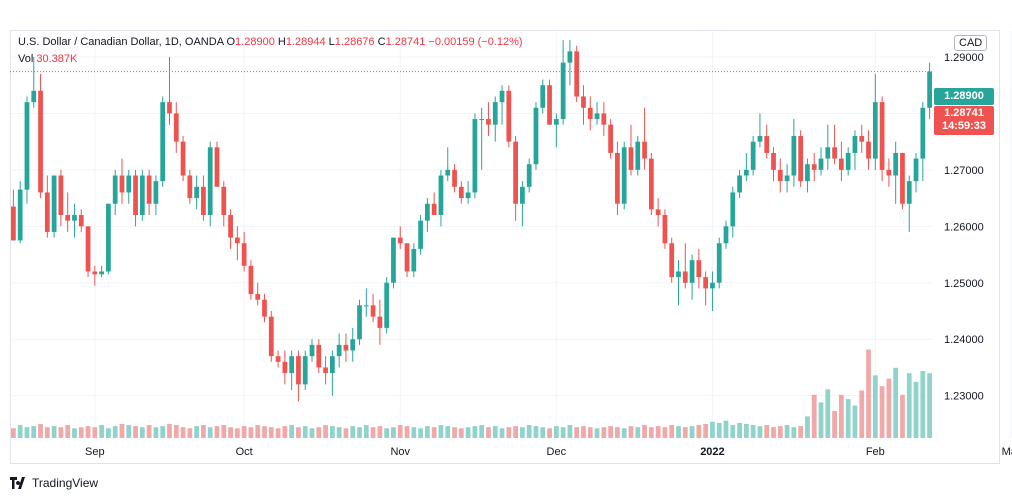 The height and width of the screenshot is (501, 1012). I want to click on x-tick-label: Mar, so click(1007, 452).